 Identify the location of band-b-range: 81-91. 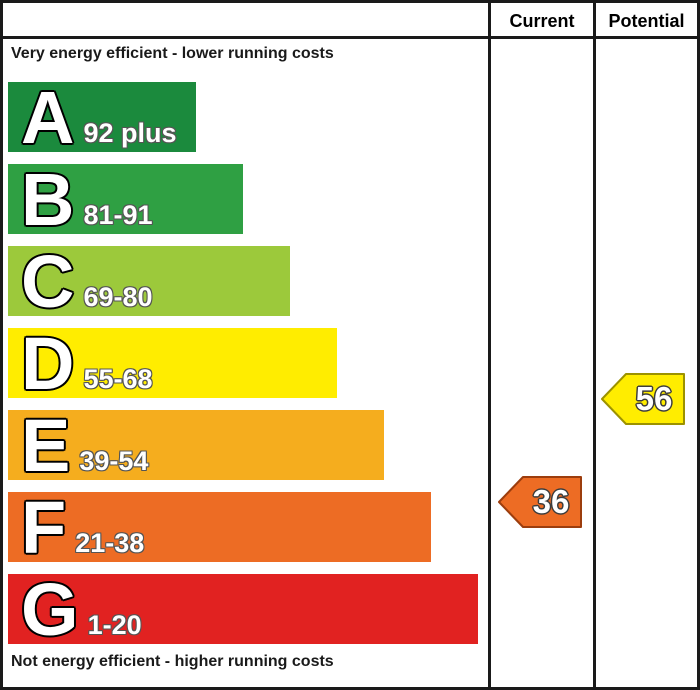
(118, 215).